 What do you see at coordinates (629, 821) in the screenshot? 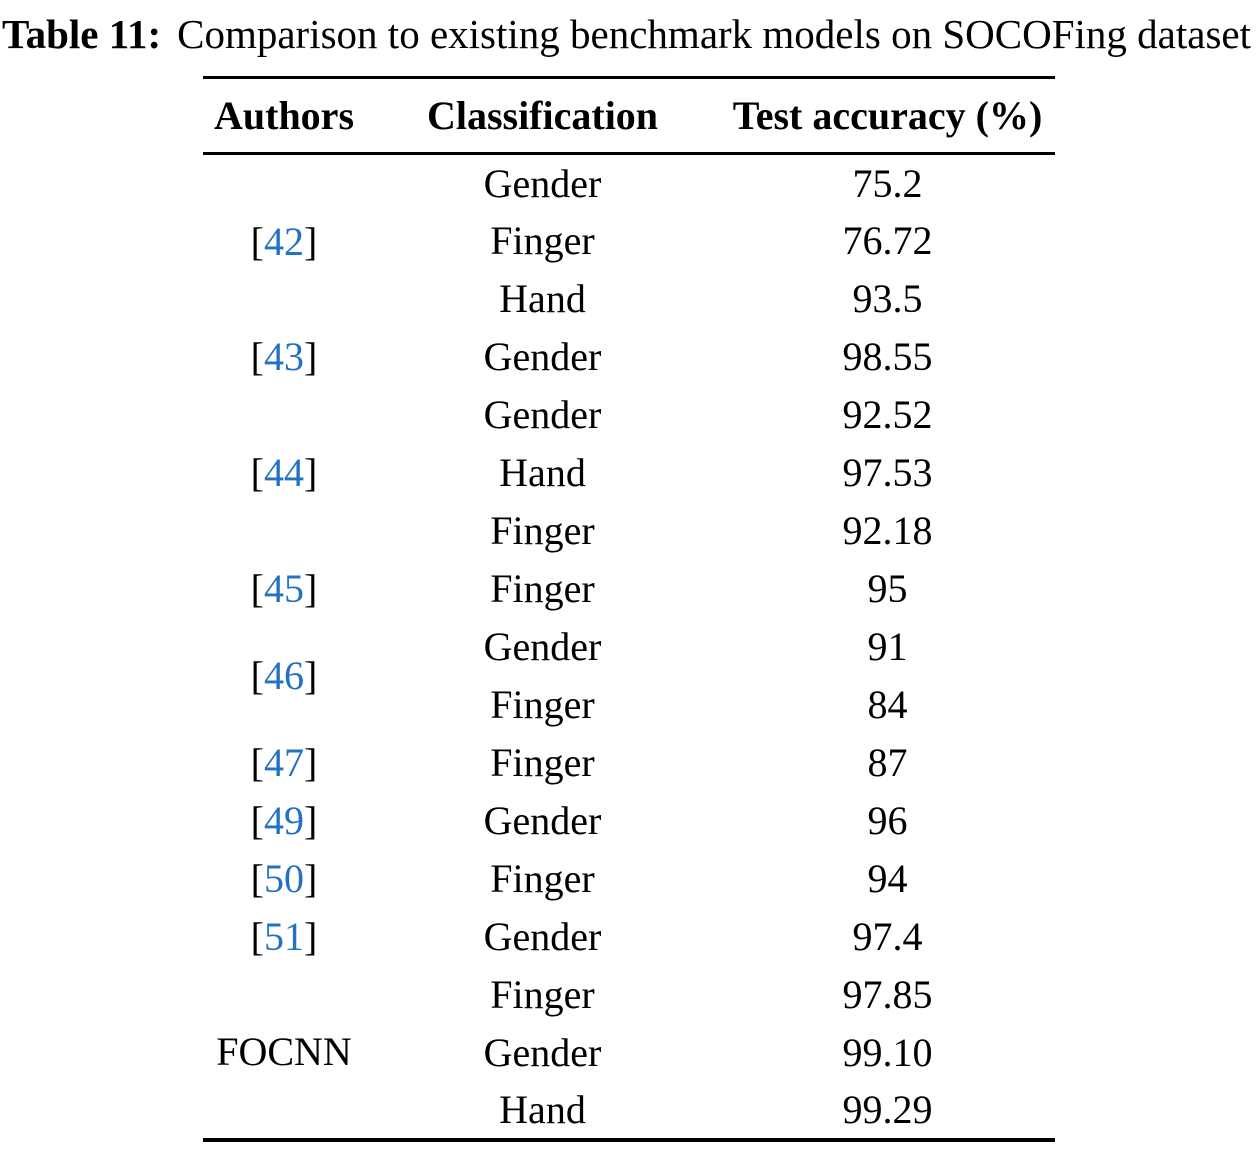
I see `table-row: [49] Gender 96` at bounding box center [629, 821].